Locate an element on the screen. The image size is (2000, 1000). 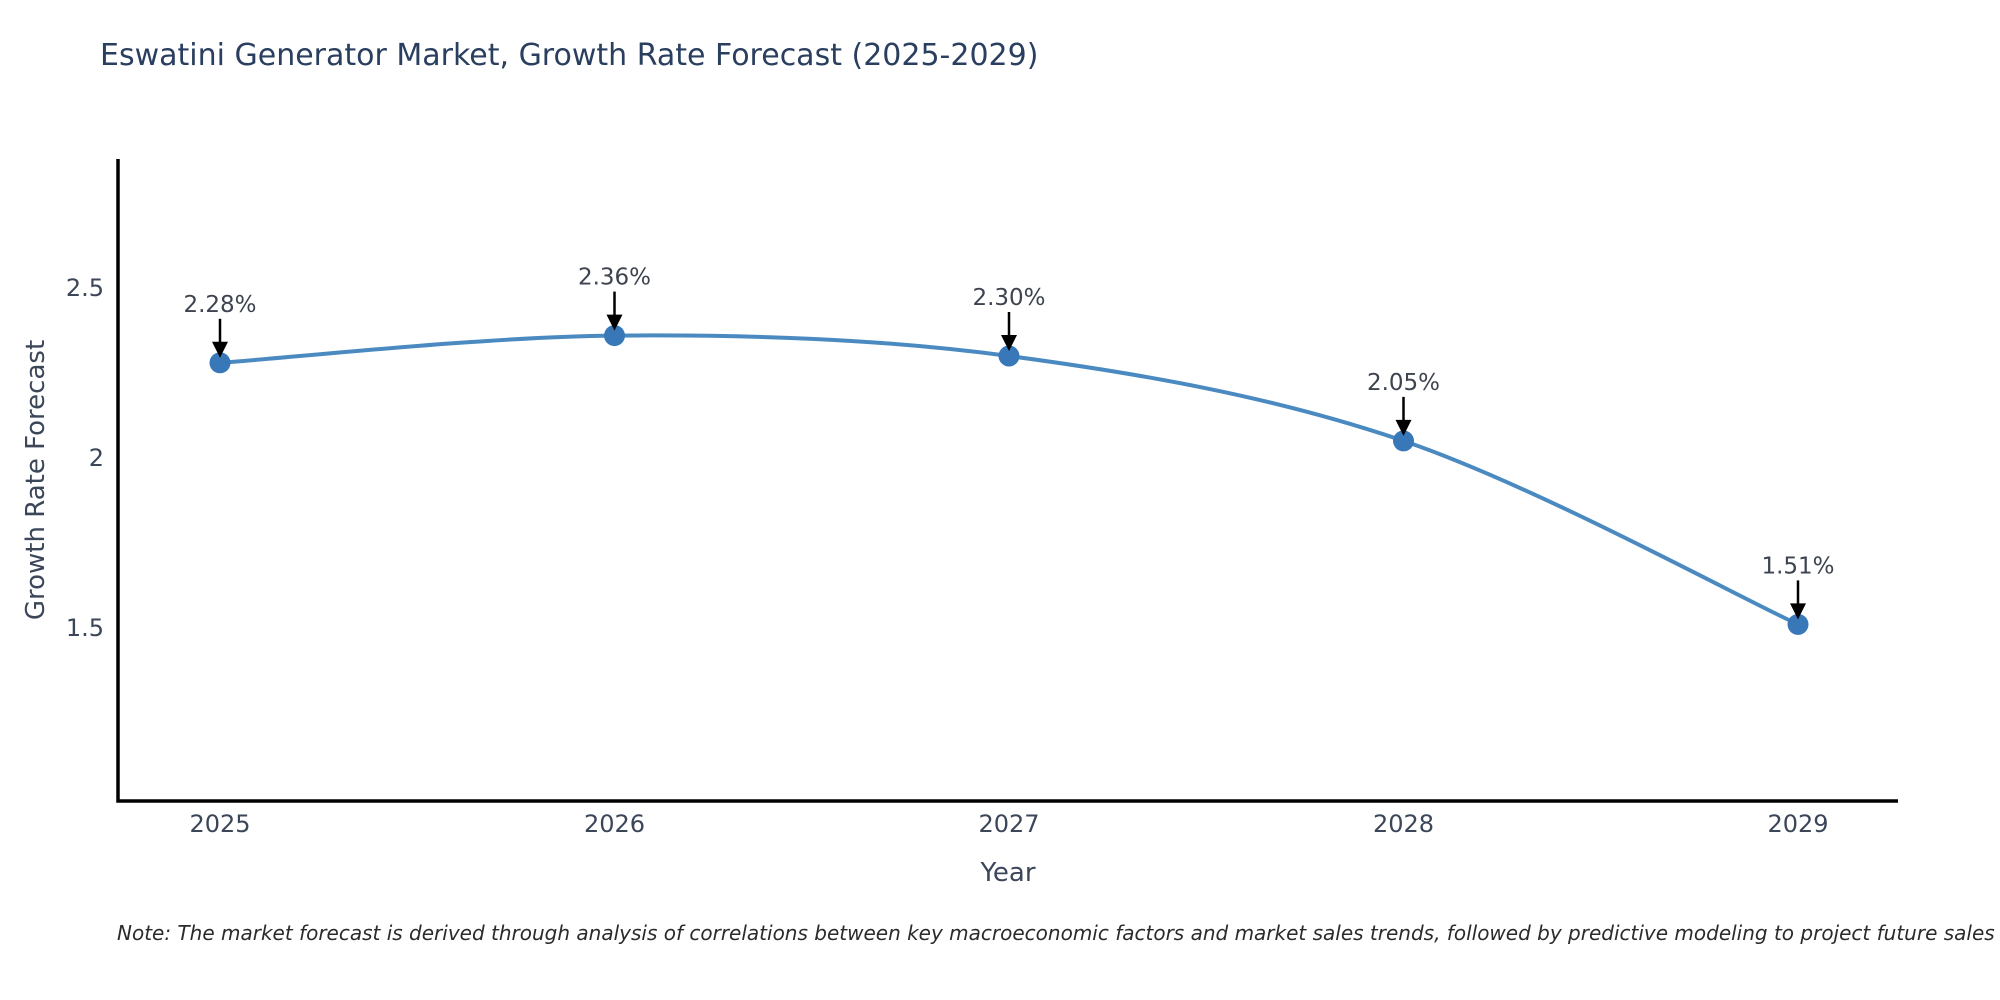
point-annotation-label: 2.30% is located at coordinates (1008, 298).